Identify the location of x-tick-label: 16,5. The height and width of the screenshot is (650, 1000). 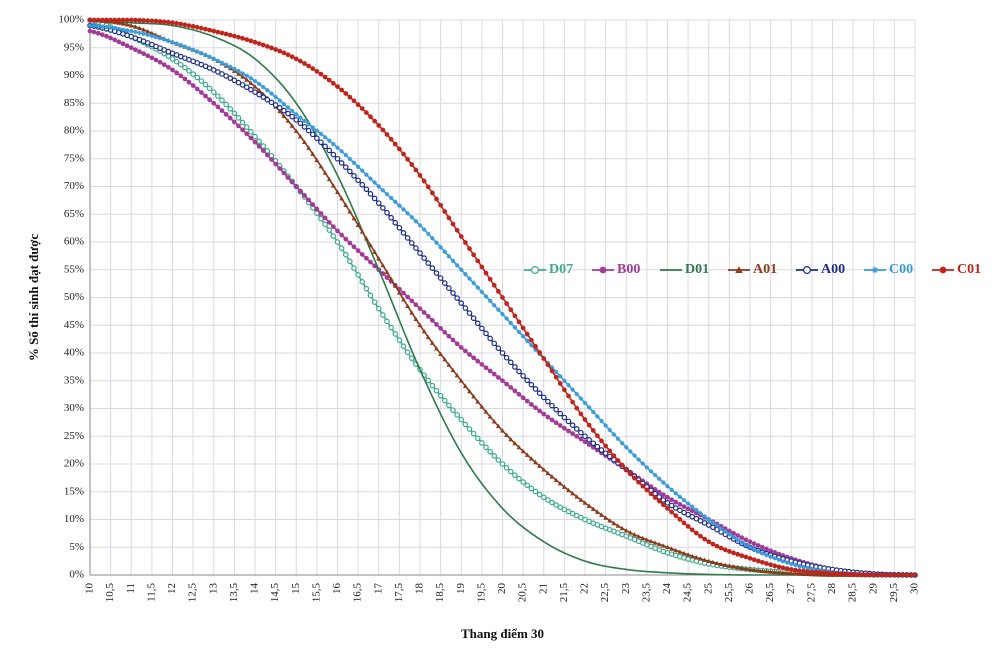
(358, 593).